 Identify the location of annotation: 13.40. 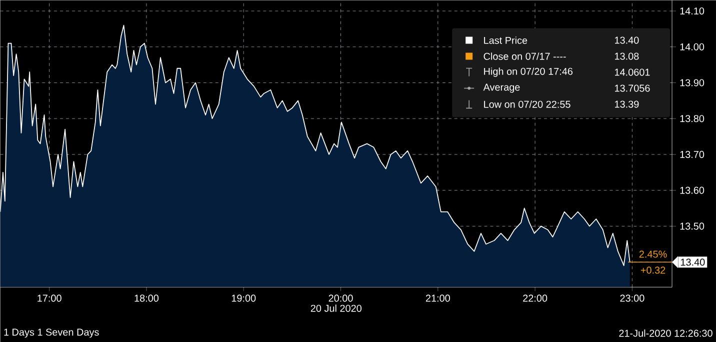
(627, 40).